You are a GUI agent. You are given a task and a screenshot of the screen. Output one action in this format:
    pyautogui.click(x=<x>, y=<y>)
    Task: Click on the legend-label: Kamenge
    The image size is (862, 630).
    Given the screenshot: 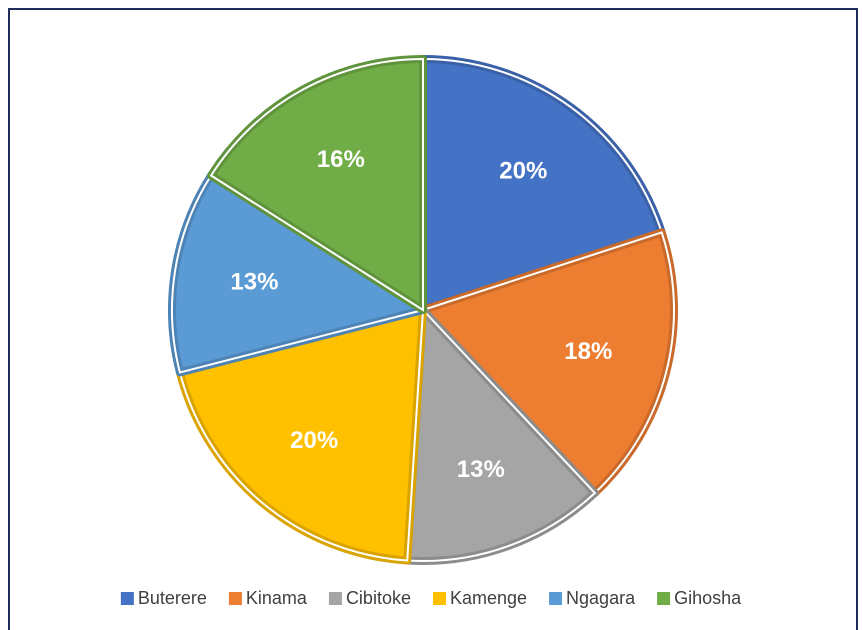 What is the action you would take?
    pyautogui.click(x=488, y=598)
    